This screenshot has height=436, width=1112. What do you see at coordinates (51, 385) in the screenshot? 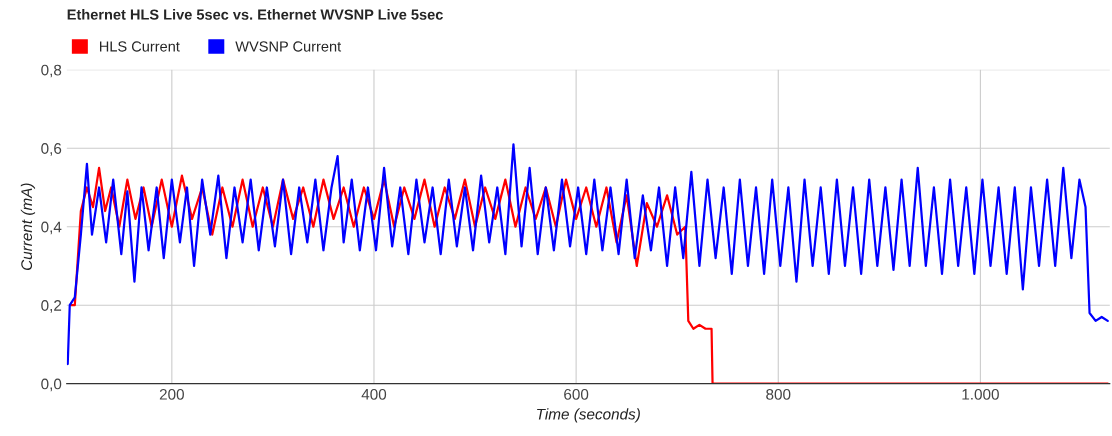
I see `y-tick-label: 0,0` at bounding box center [51, 385].